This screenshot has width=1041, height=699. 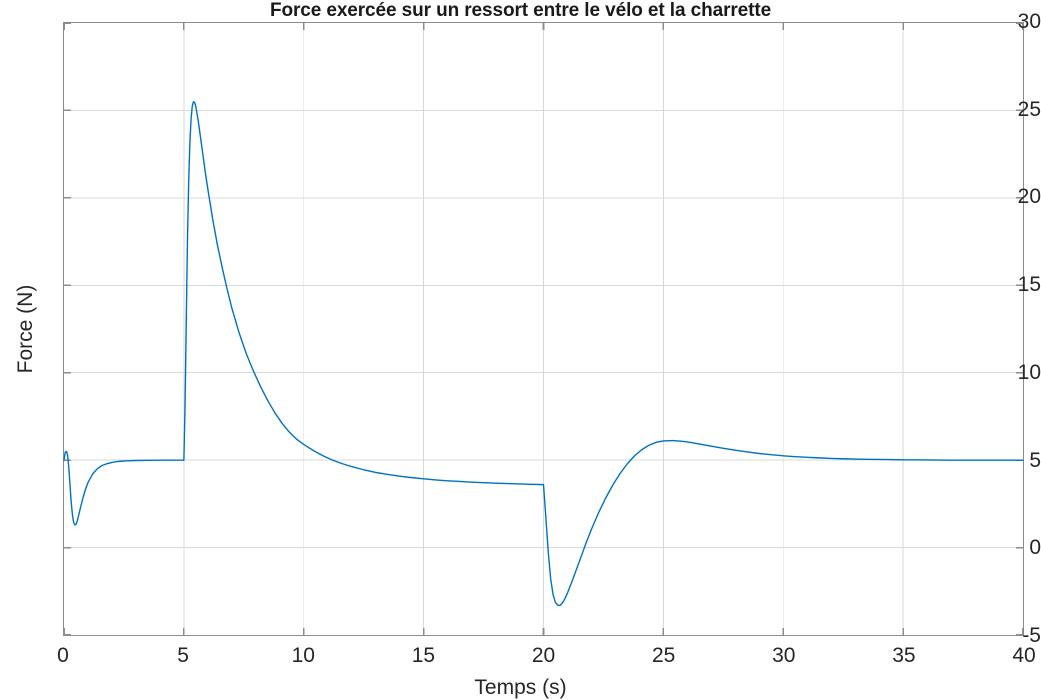 I want to click on y-axis-label: Force (N), so click(x=25, y=329).